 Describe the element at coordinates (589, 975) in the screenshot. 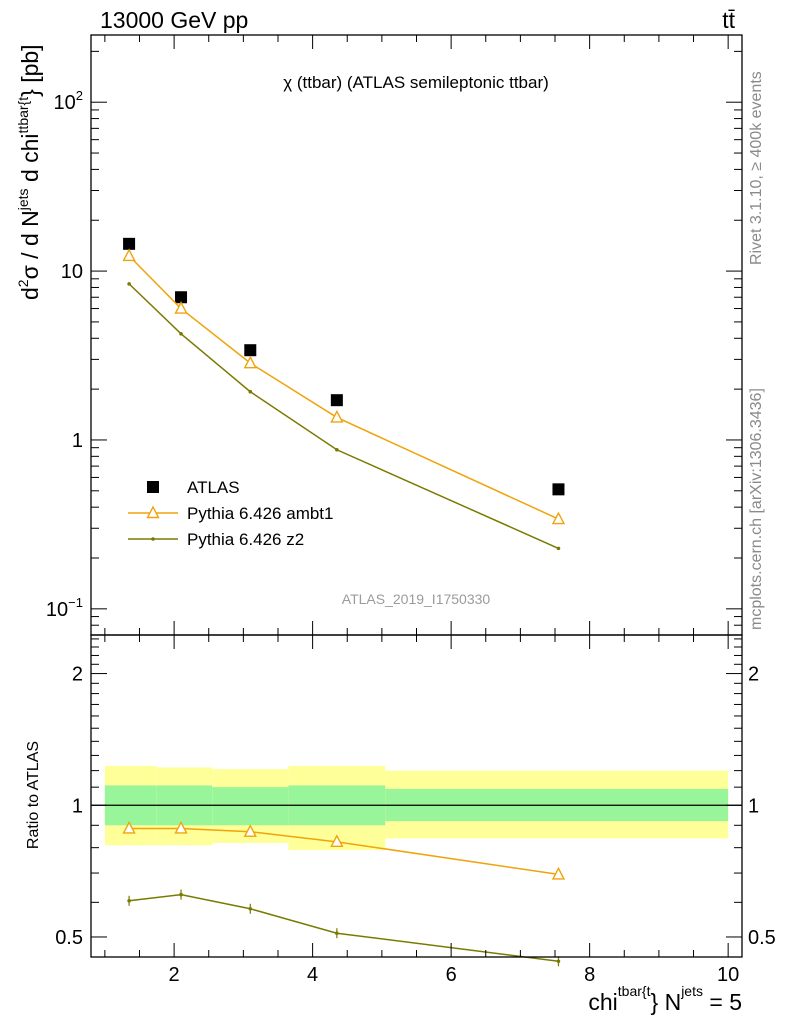

I see `x-tick-label: 8` at that location.